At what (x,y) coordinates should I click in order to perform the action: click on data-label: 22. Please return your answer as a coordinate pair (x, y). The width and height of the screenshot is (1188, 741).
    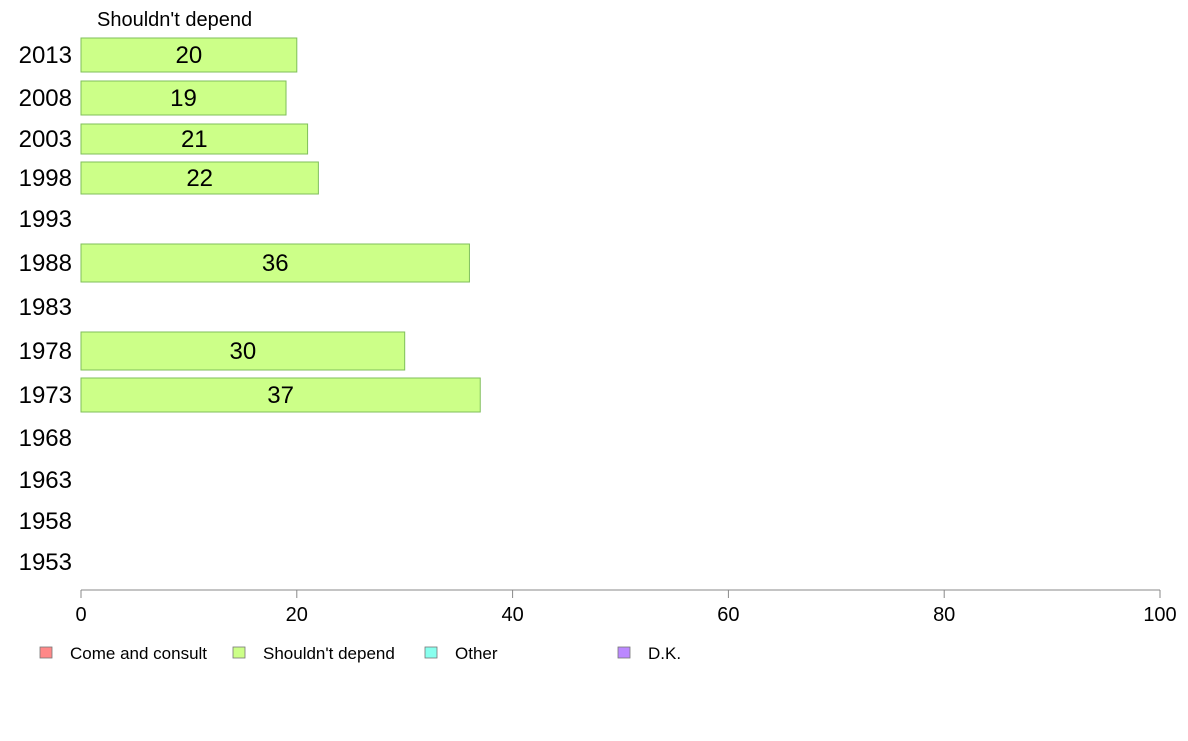
    Looking at the image, I should click on (199, 178).